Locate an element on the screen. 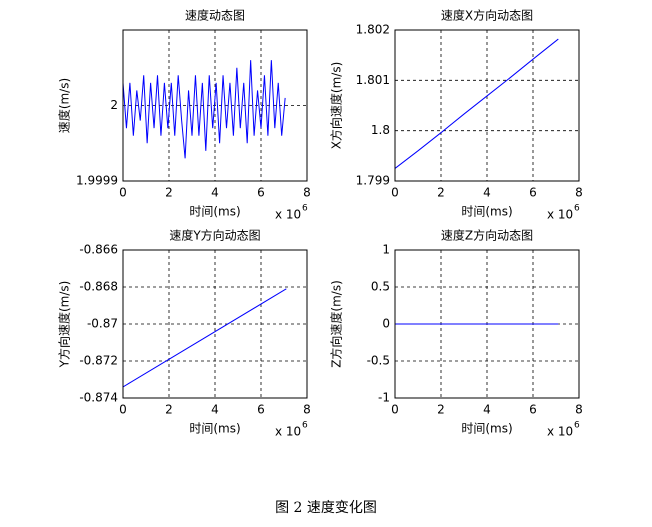  y-tick-label: 1.8 is located at coordinates (380, 130).